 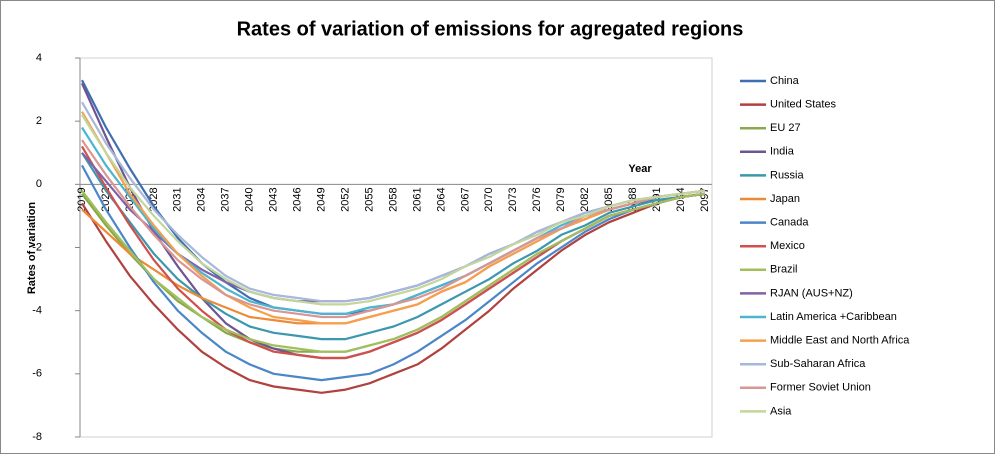 I want to click on legend-label: Latin America +Caribbean, so click(x=833, y=317).